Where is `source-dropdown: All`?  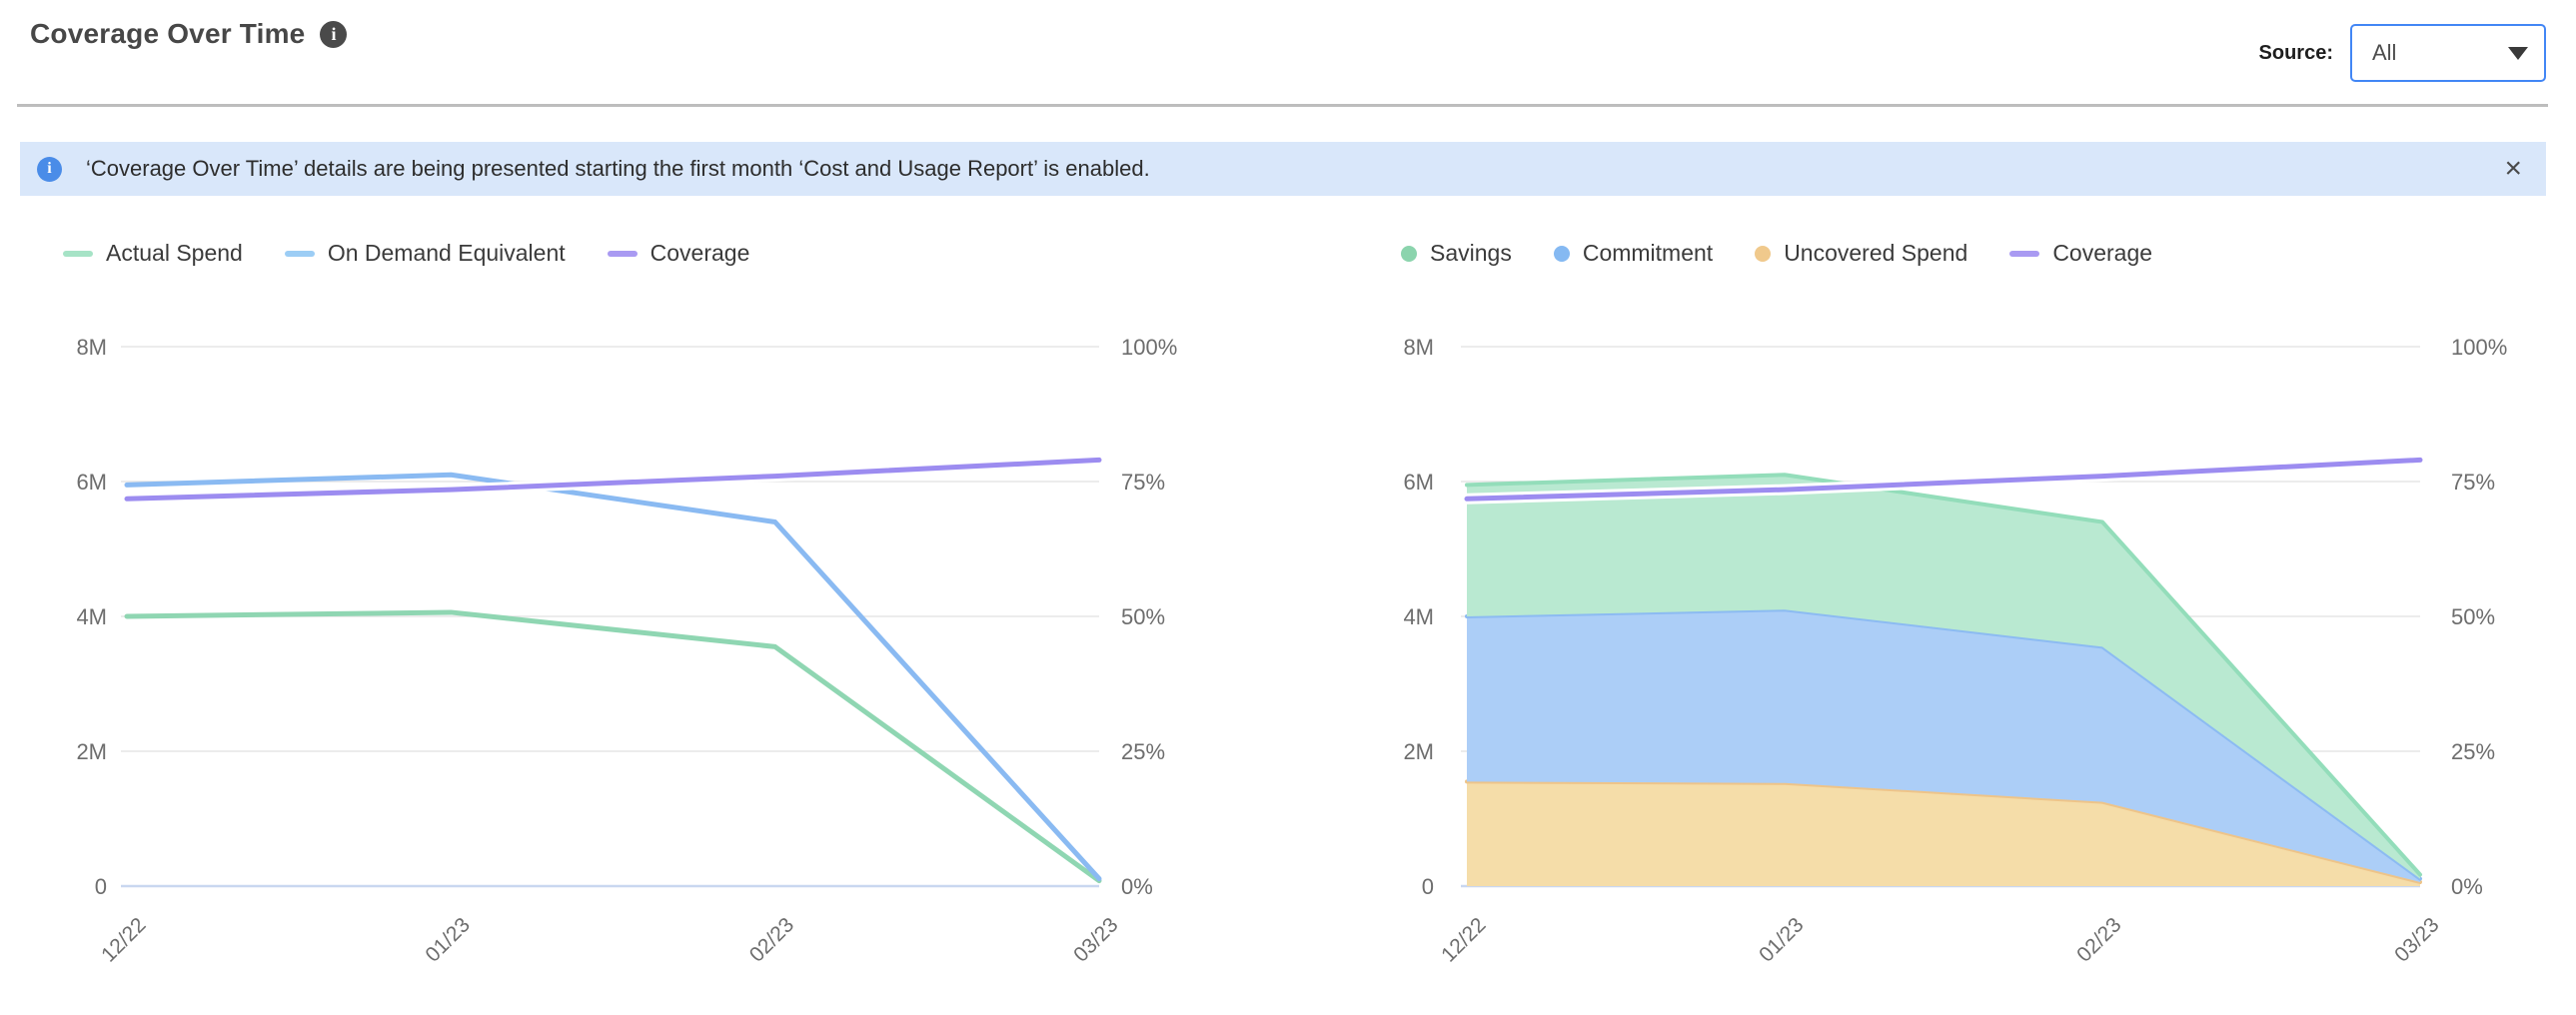
source-dropdown: All is located at coordinates (2448, 53).